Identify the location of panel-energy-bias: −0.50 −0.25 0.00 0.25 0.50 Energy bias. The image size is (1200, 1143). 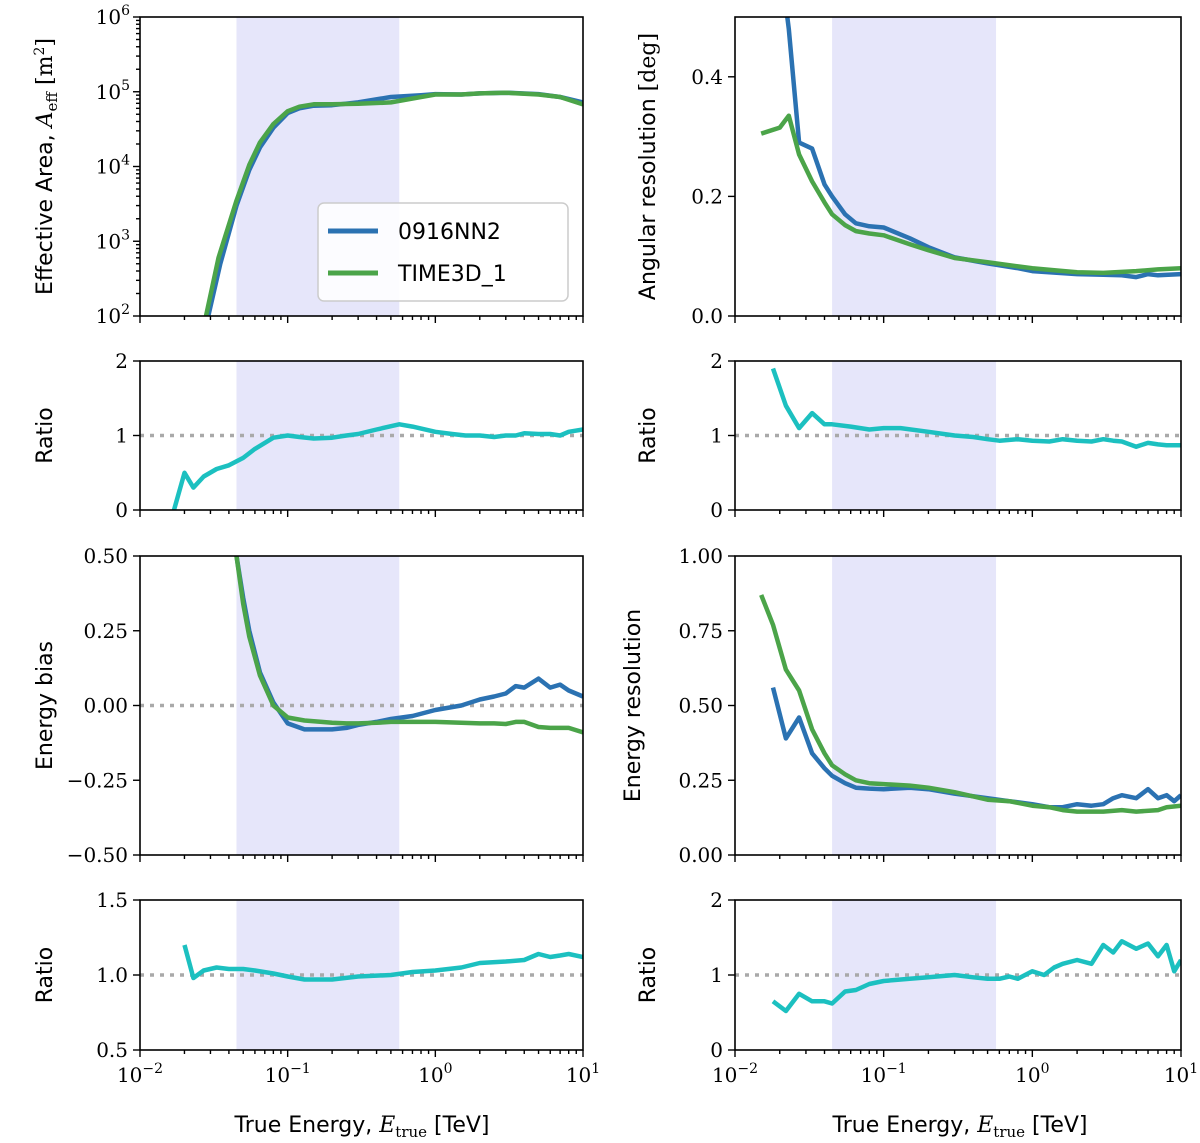
(308, 705).